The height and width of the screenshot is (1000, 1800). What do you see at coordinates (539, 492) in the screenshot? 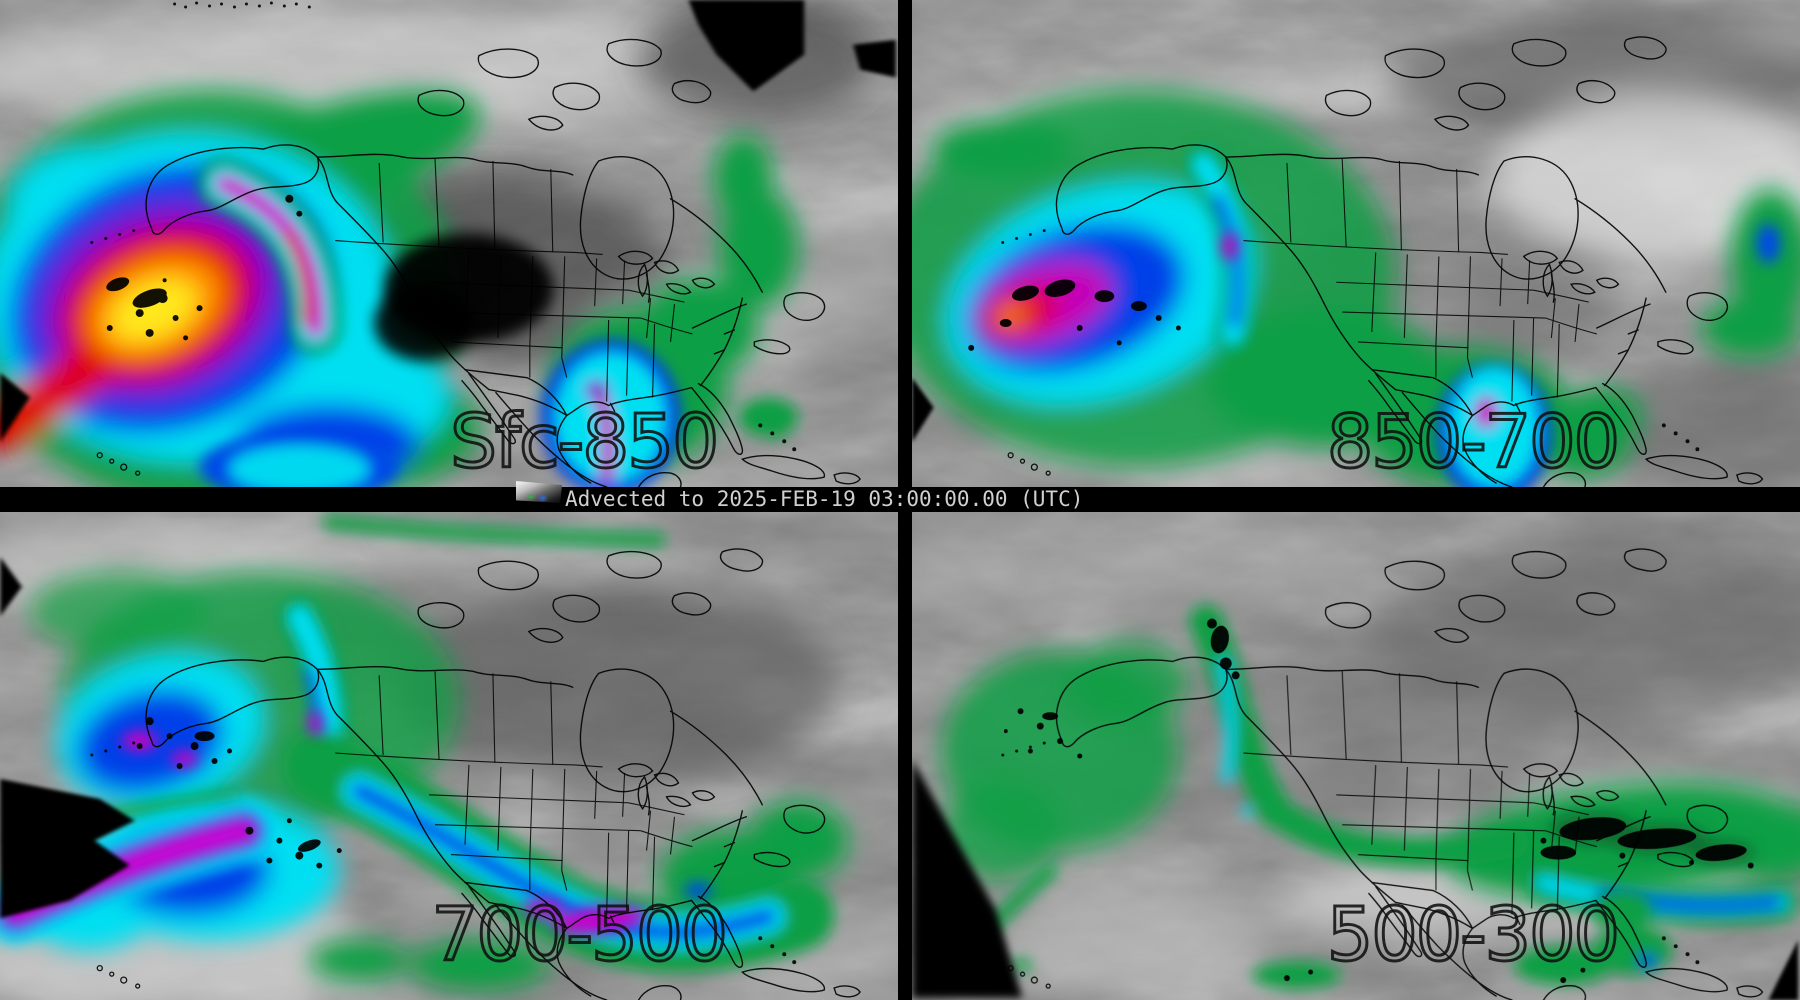
I see `map-fragment` at bounding box center [539, 492].